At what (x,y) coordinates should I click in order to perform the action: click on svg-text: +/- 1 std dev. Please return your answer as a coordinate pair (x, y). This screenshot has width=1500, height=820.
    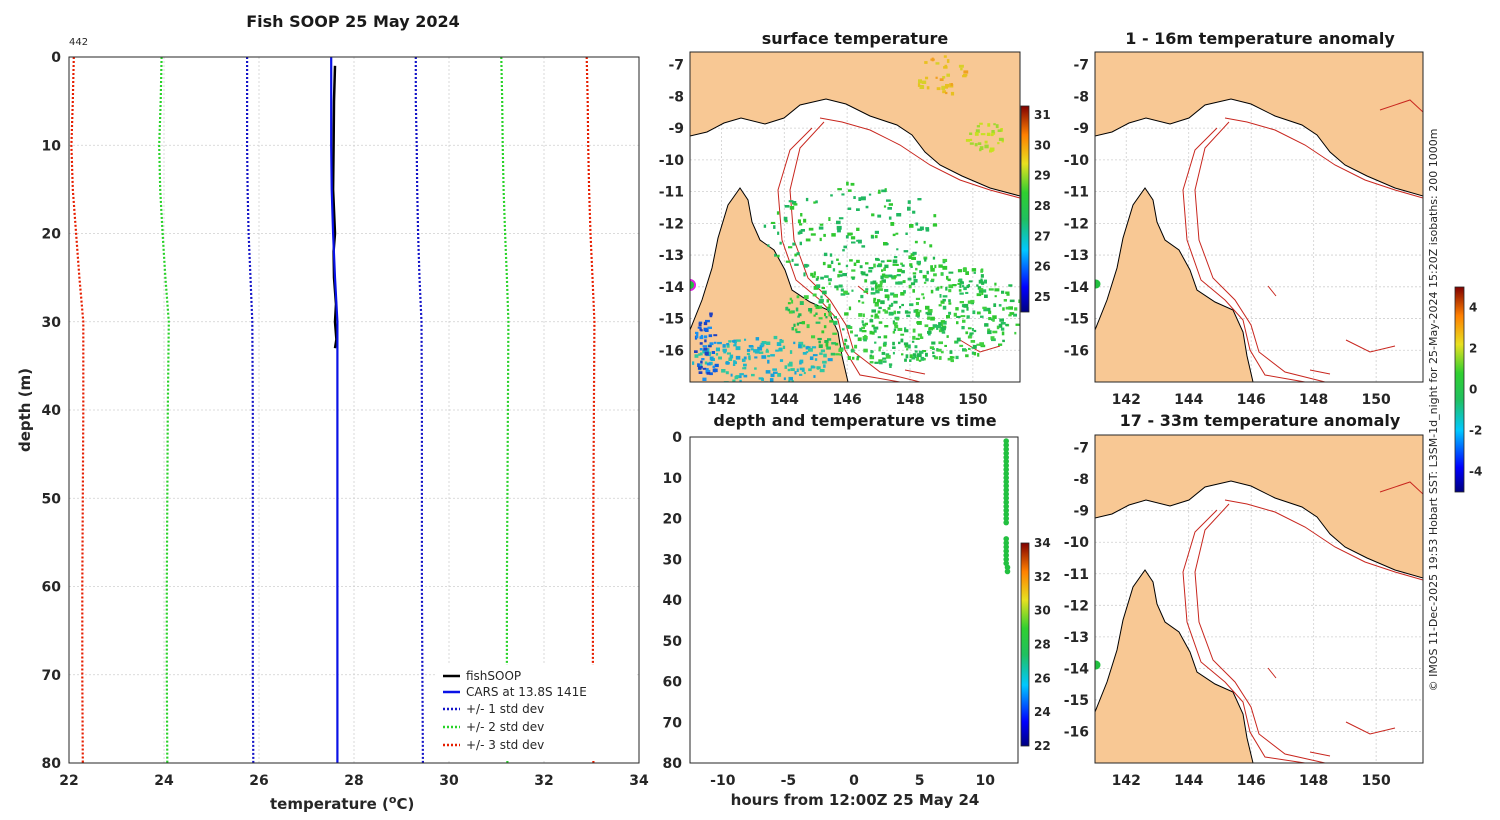
    Looking at the image, I should click on (505, 709).